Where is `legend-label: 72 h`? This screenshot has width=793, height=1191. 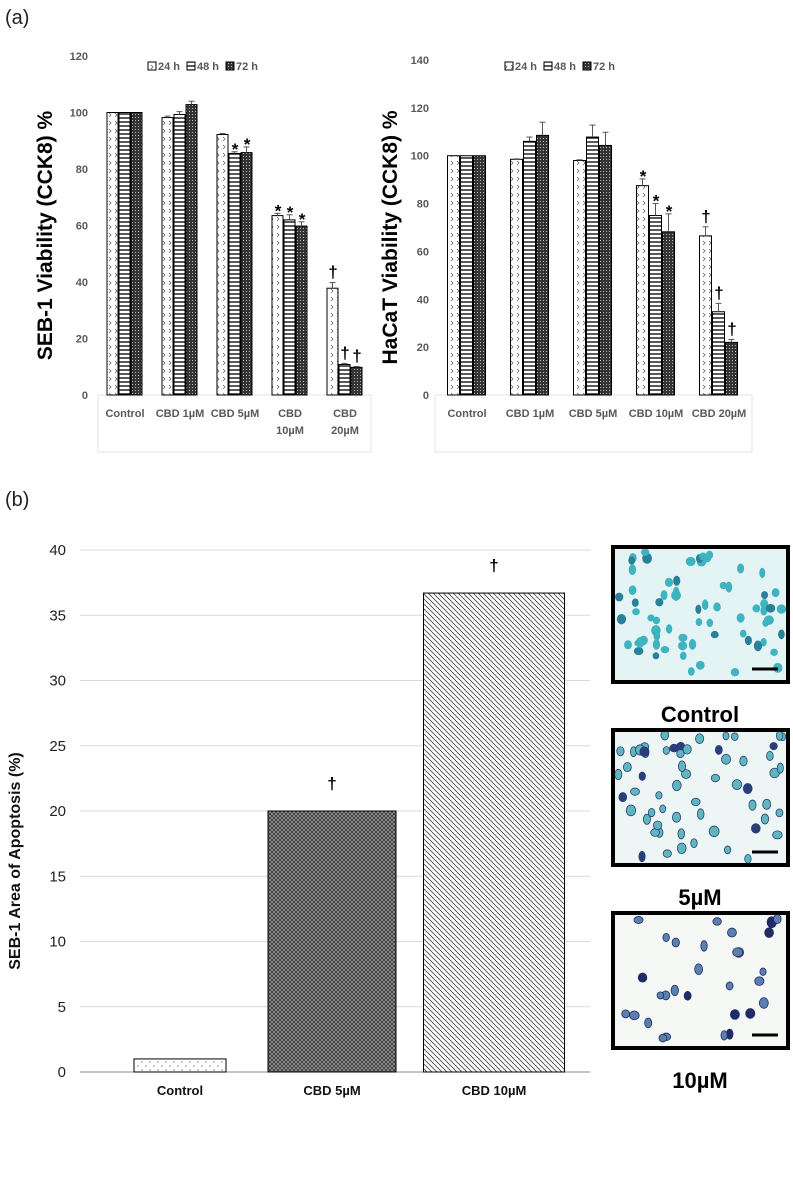
legend-label: 72 h is located at coordinates (247, 67).